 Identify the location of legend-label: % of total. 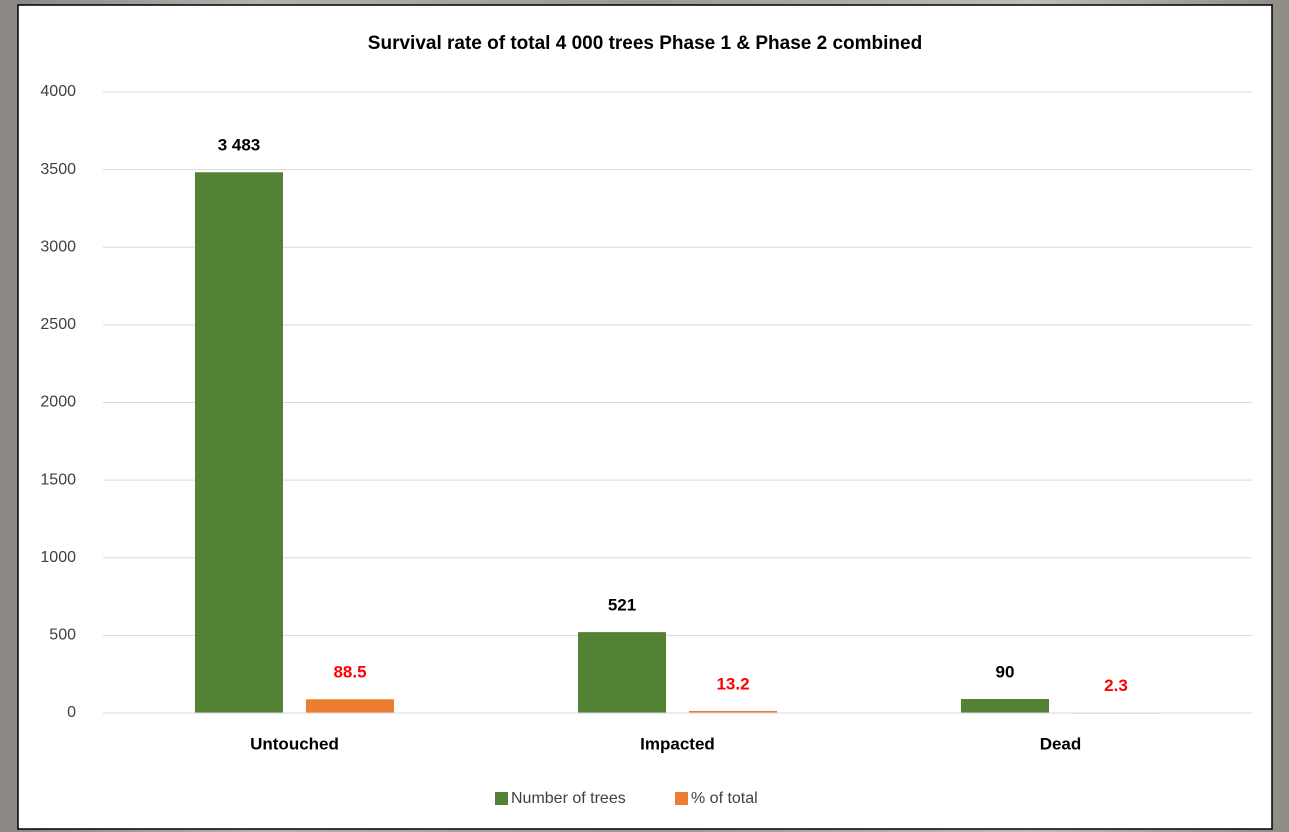
(724, 798).